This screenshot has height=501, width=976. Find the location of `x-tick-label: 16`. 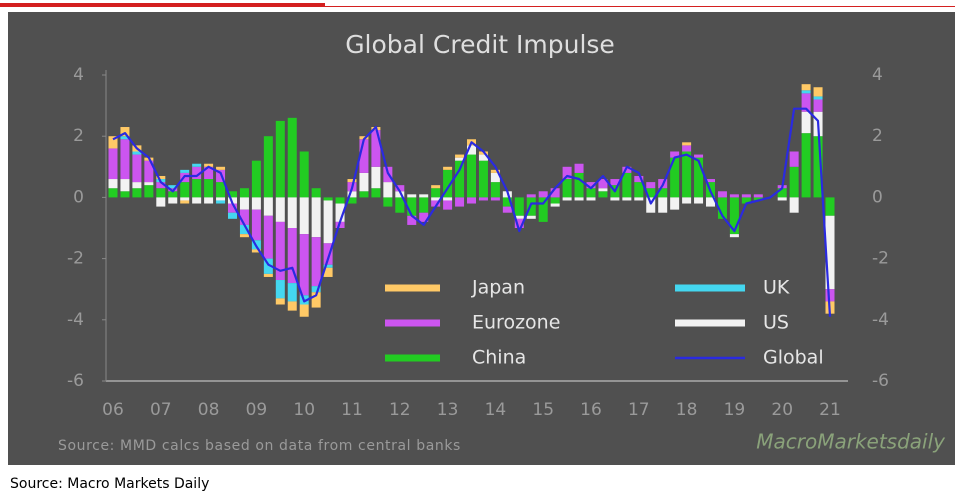

x-tick-label: 16 is located at coordinates (591, 410).